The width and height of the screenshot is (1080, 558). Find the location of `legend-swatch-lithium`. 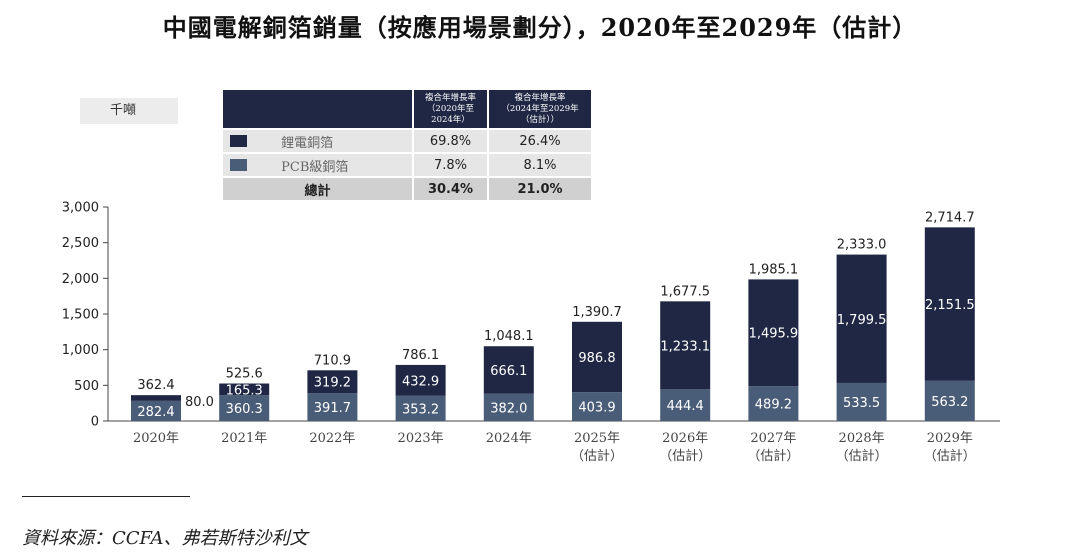

legend-swatch-lithium is located at coordinates (238, 141).